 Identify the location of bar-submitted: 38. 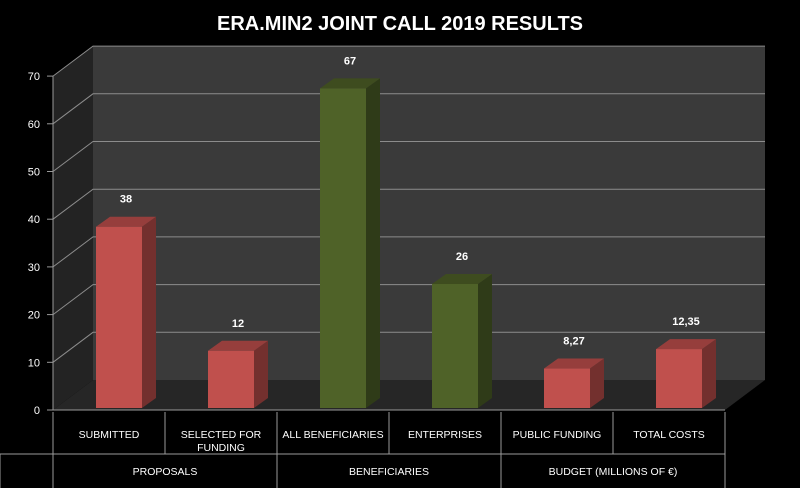
(126, 301).